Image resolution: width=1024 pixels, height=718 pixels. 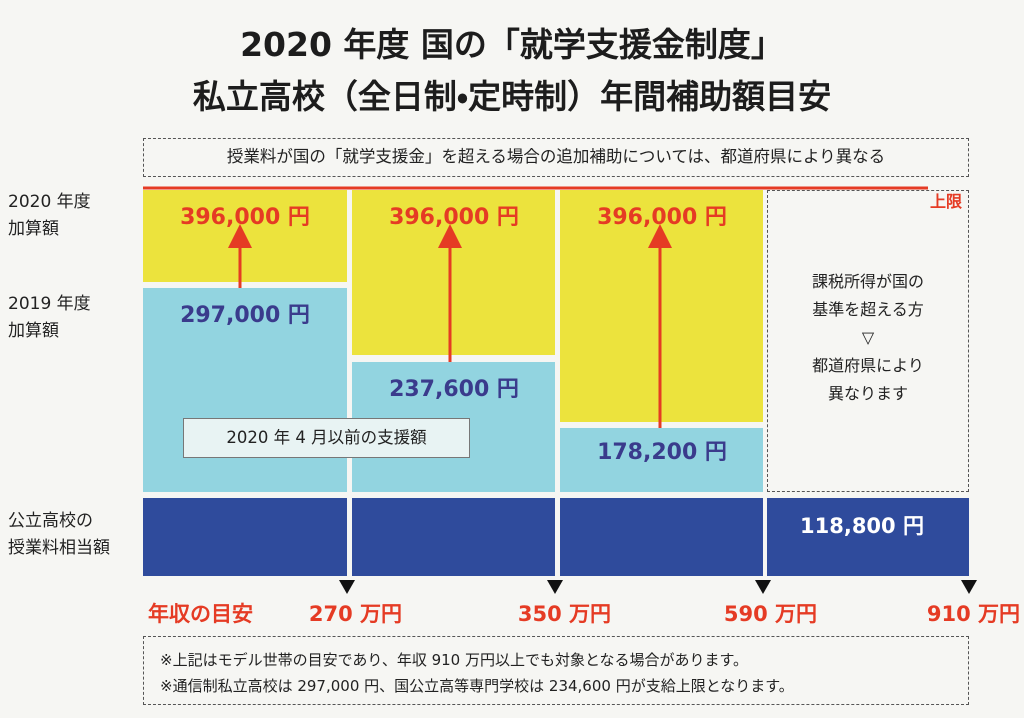 I want to click on block-2020, so click(x=453, y=272).